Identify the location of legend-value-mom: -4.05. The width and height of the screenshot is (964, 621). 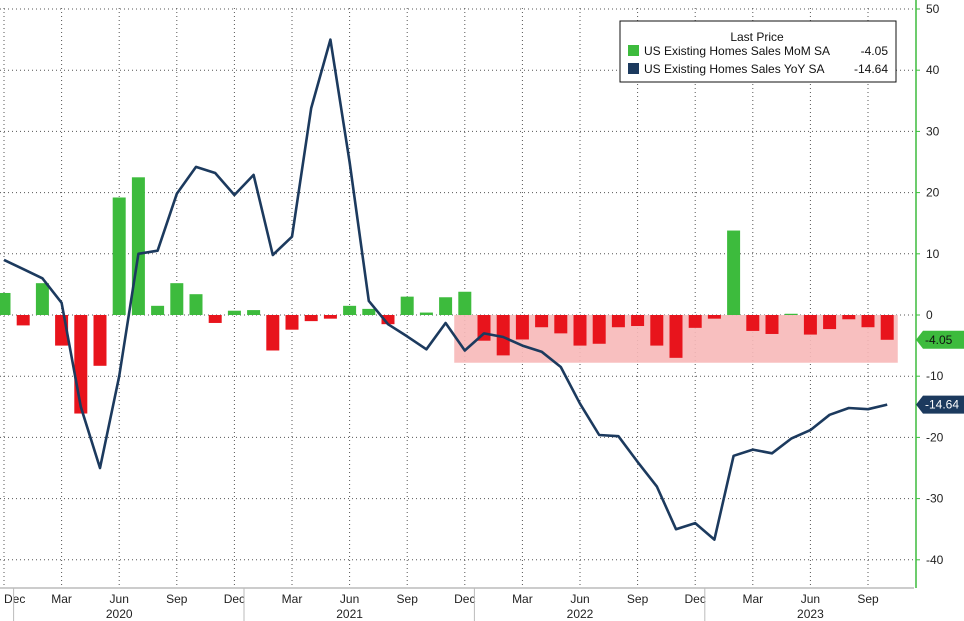
(875, 51).